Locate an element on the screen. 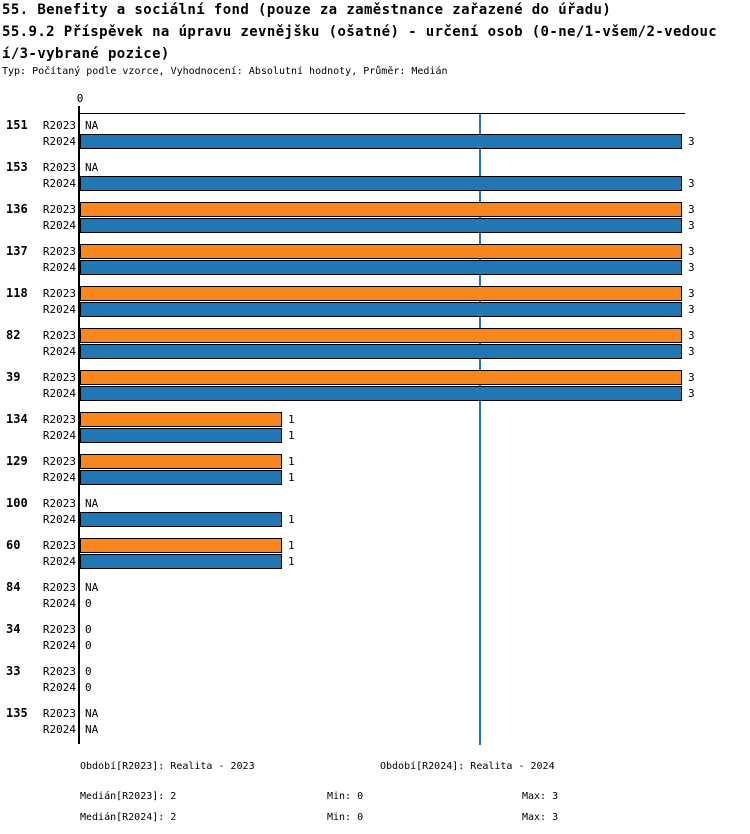  group-id-label: 153 is located at coordinates (17, 167).